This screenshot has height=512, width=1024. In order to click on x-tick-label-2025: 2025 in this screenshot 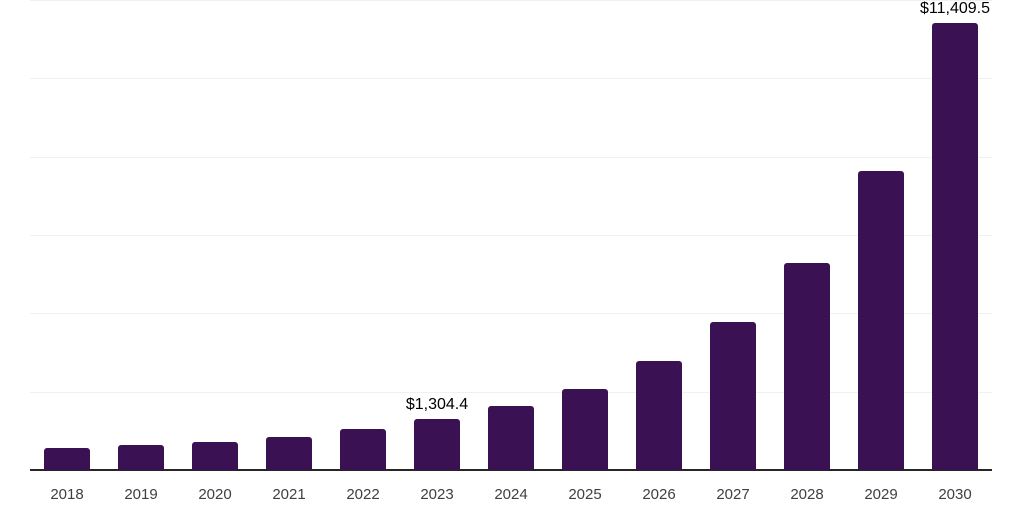, I will do `click(585, 494)`.